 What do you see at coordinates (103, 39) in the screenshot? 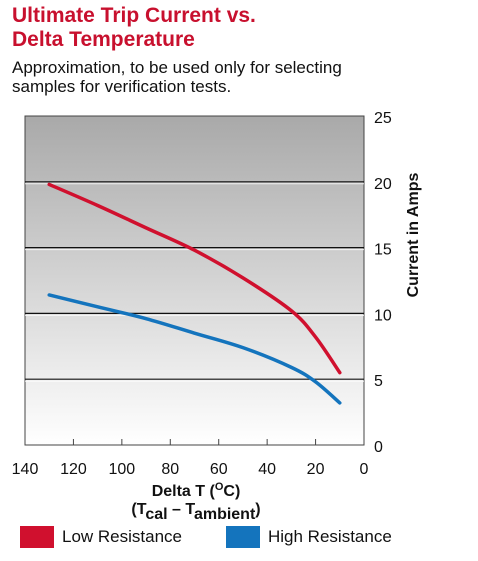
I see `chart-title-line-2: Delta Temperature` at bounding box center [103, 39].